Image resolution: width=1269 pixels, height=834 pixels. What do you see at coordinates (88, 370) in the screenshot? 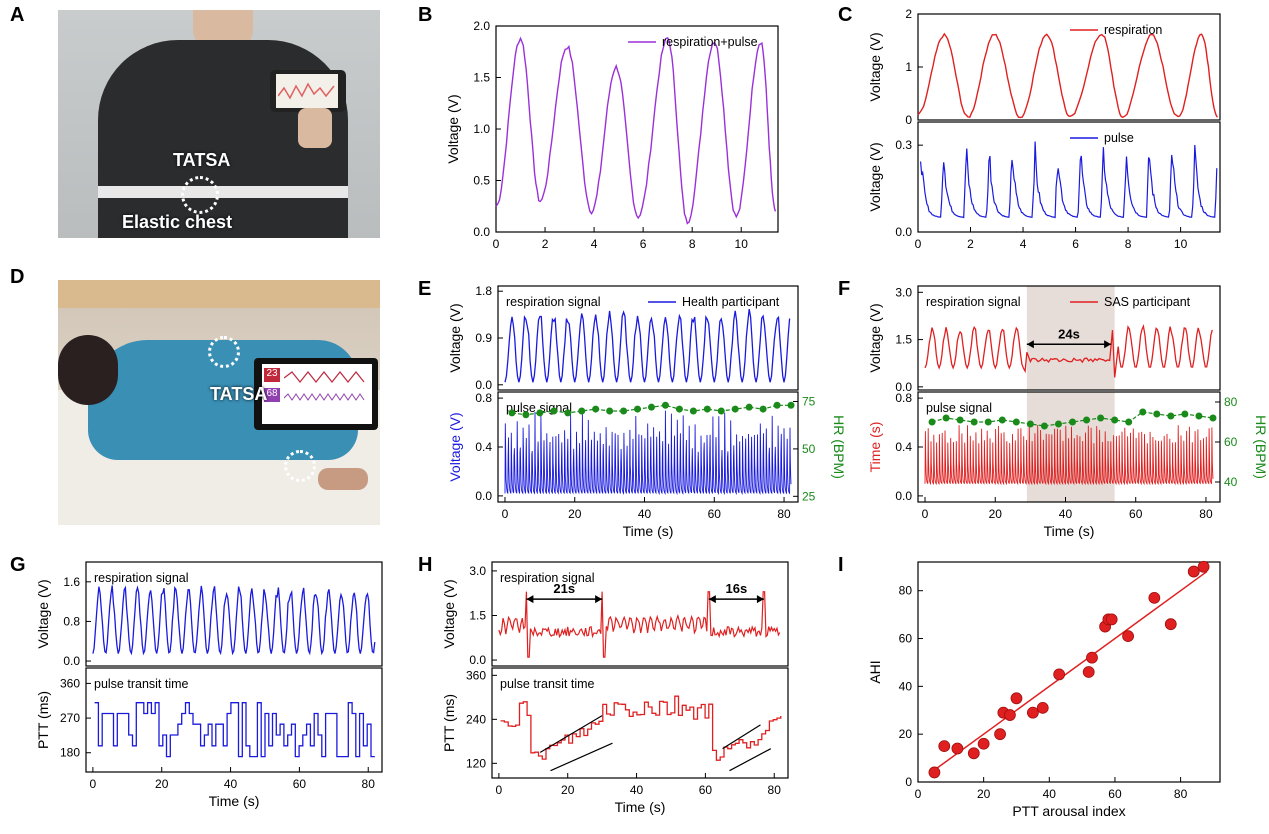
I see `participant-head` at bounding box center [88, 370].